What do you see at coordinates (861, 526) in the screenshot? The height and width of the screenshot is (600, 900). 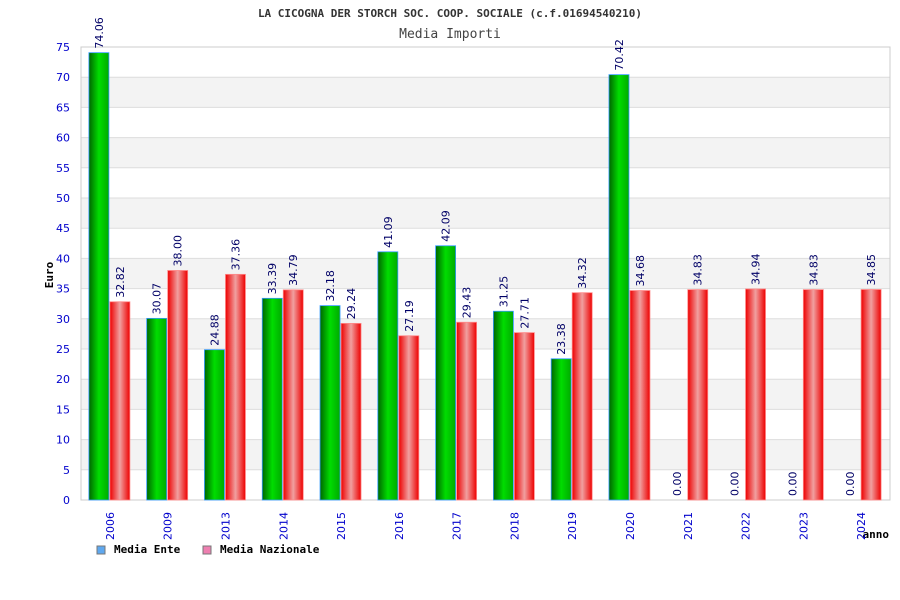 I see `x-tick-label: 2024` at bounding box center [861, 526].